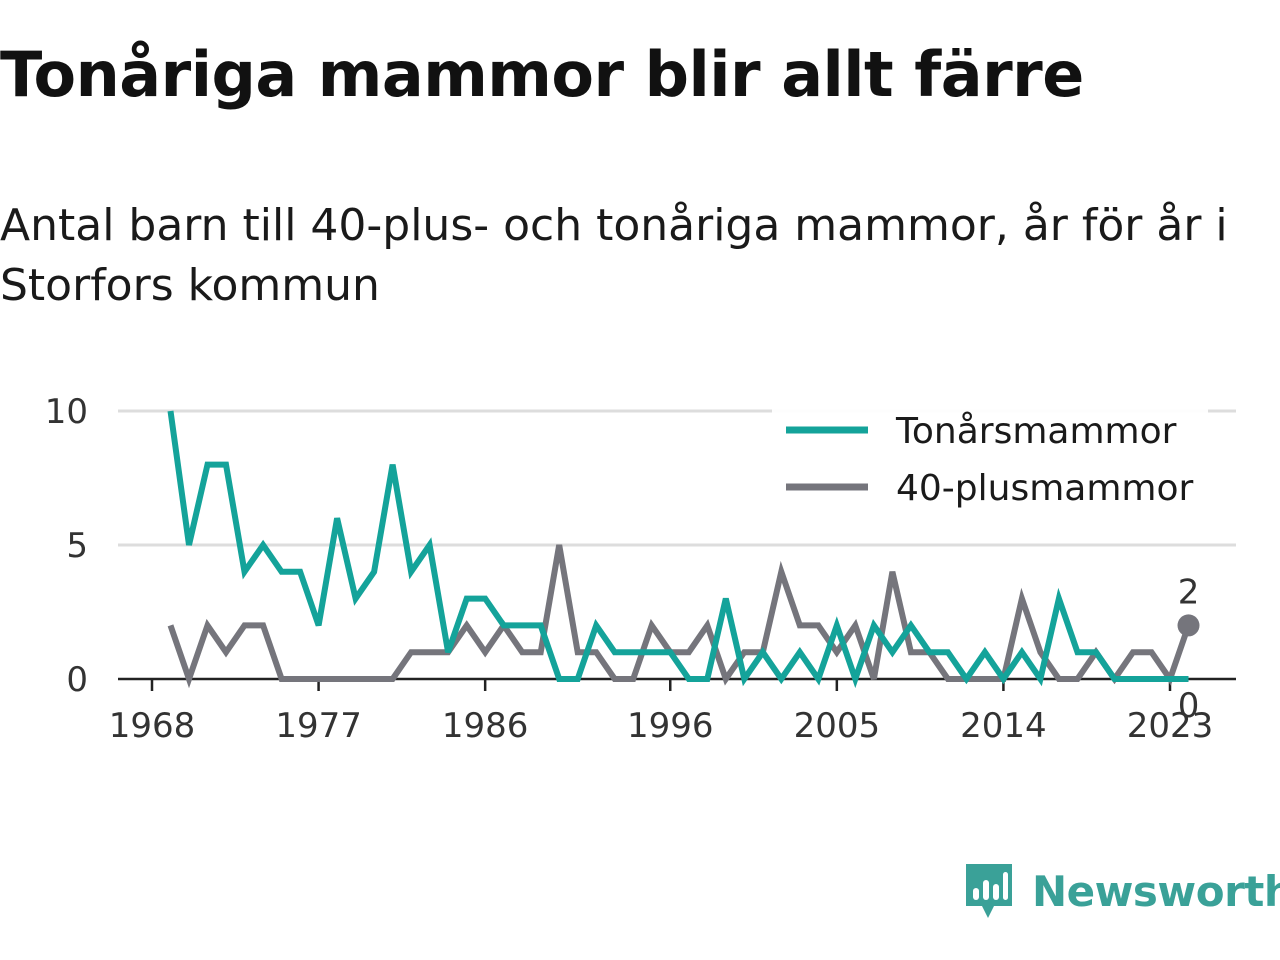  I want to click on x-tick-label: 2014, so click(1003, 726).